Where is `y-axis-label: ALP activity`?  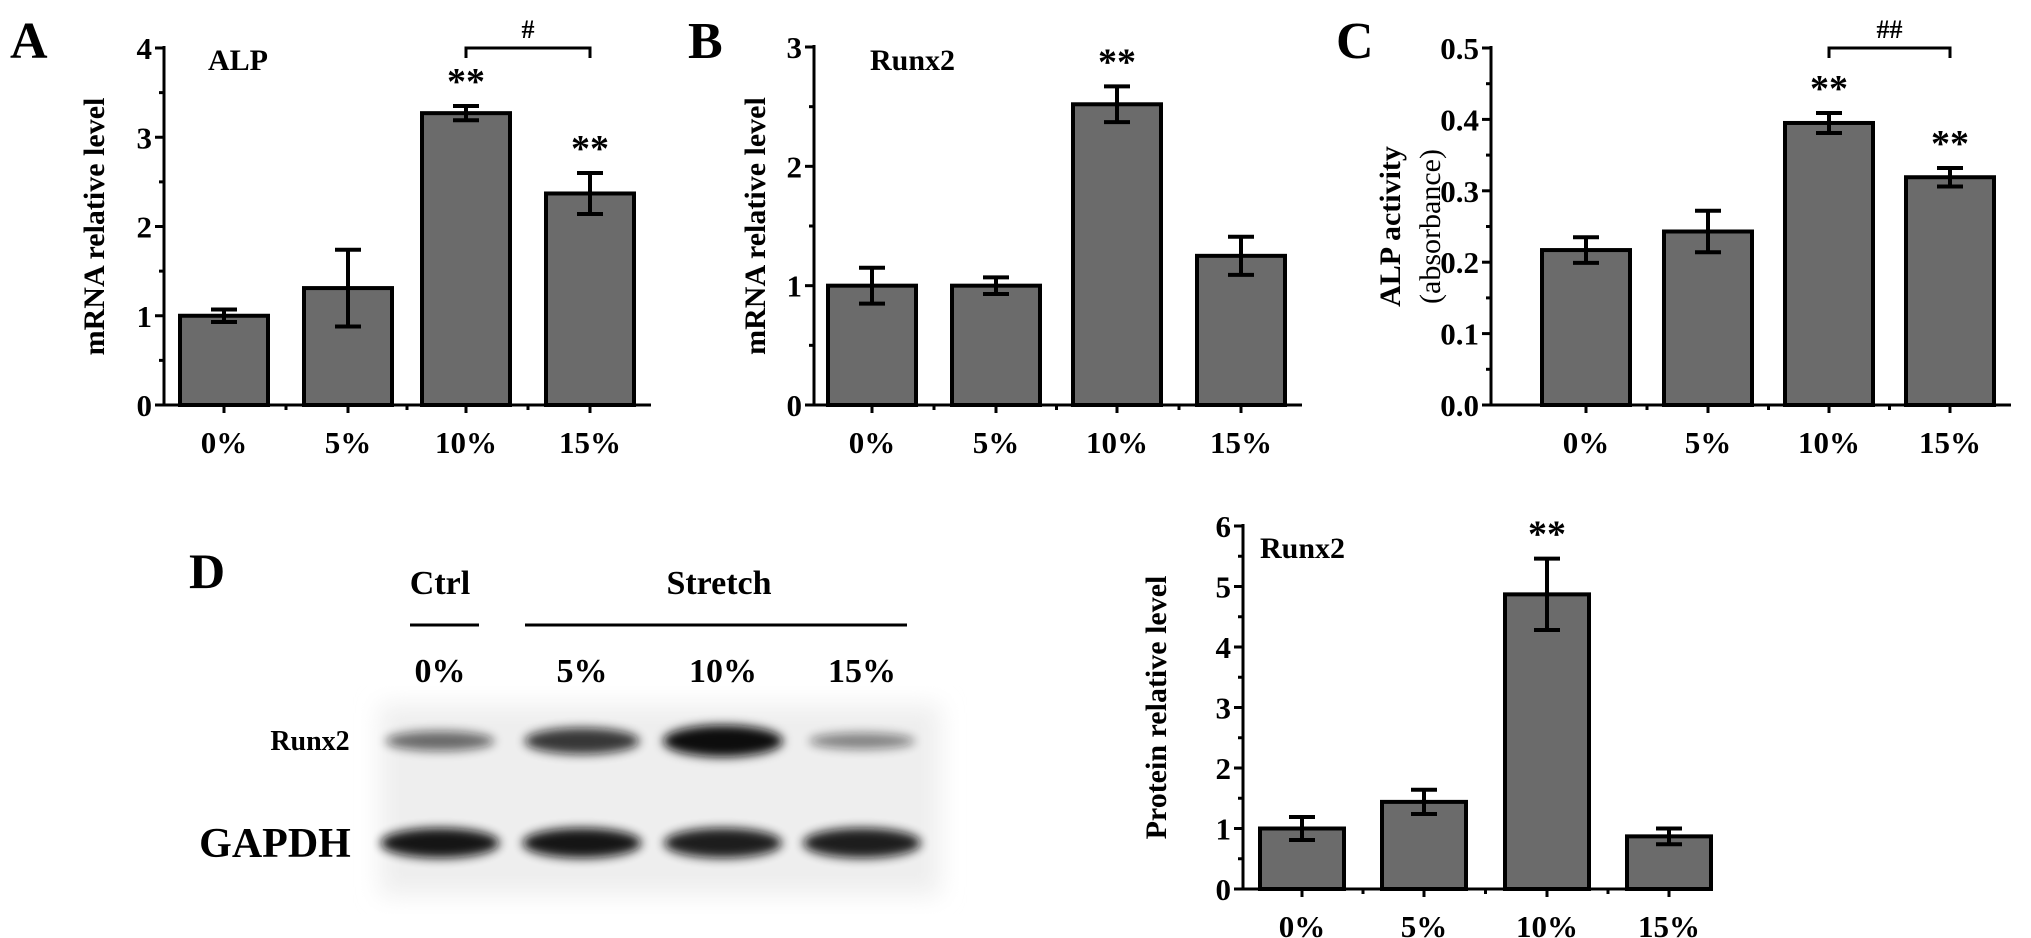
y-axis-label: ALP activity is located at coordinates (1390, 226).